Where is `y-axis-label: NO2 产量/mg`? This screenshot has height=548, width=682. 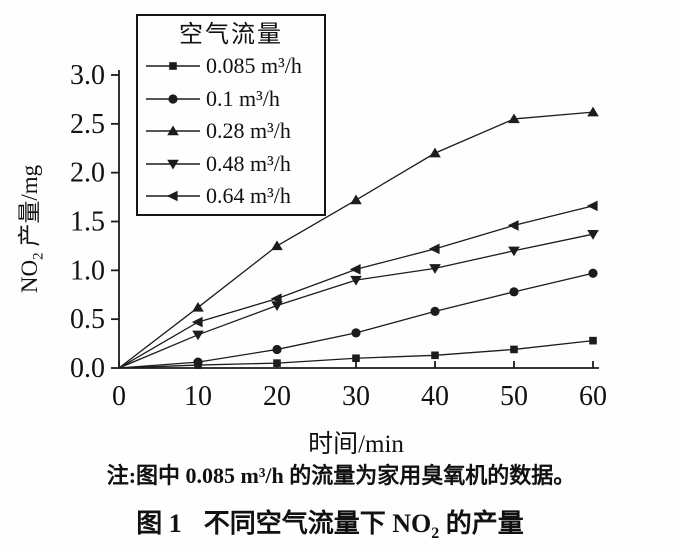 y-axis-label: NO2 产量/mg is located at coordinates (30, 229).